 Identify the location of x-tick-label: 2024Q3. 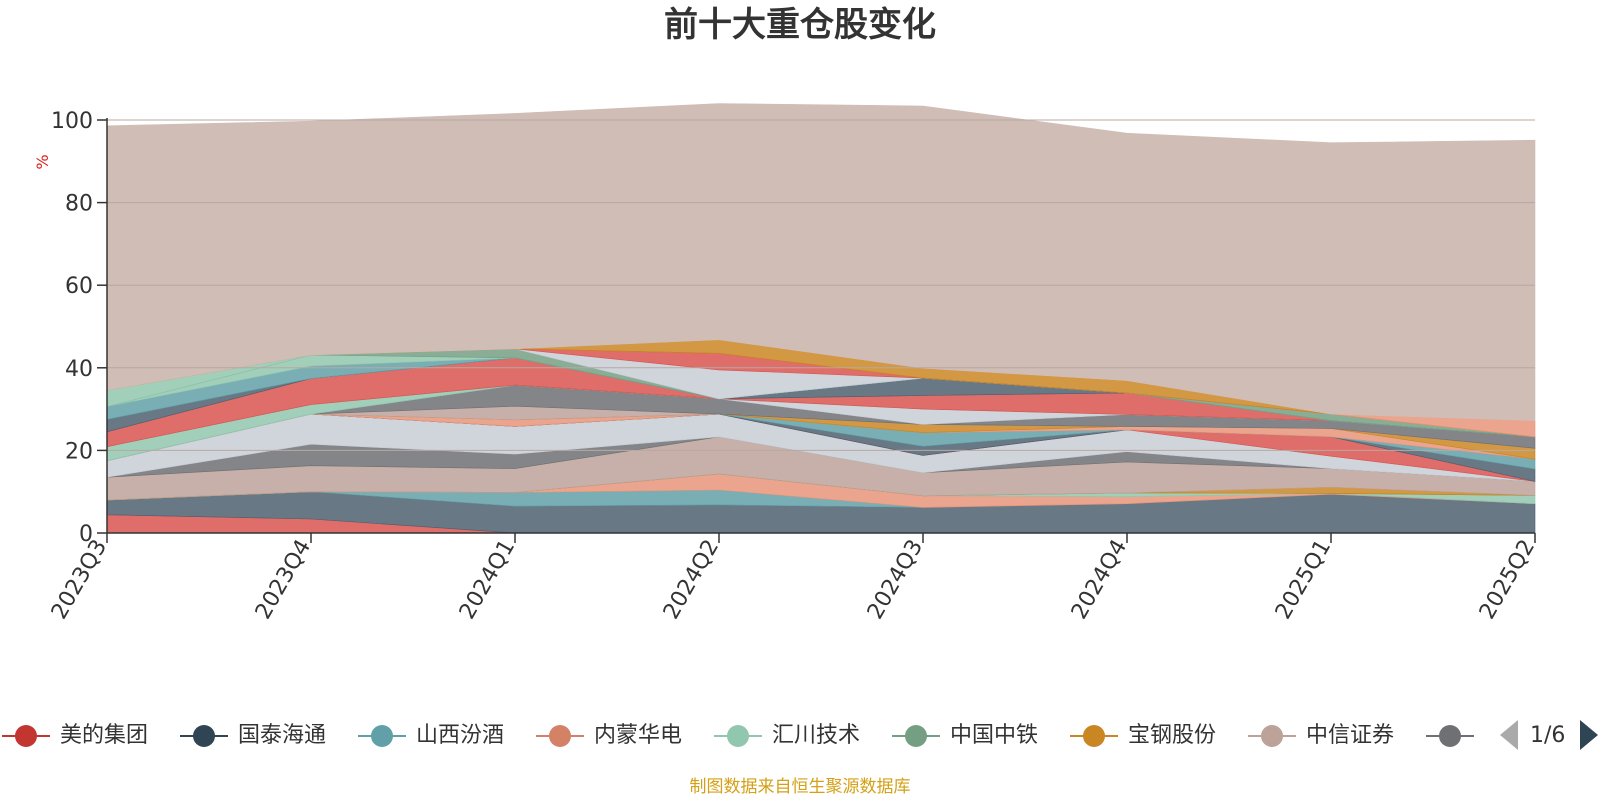
(895, 580).